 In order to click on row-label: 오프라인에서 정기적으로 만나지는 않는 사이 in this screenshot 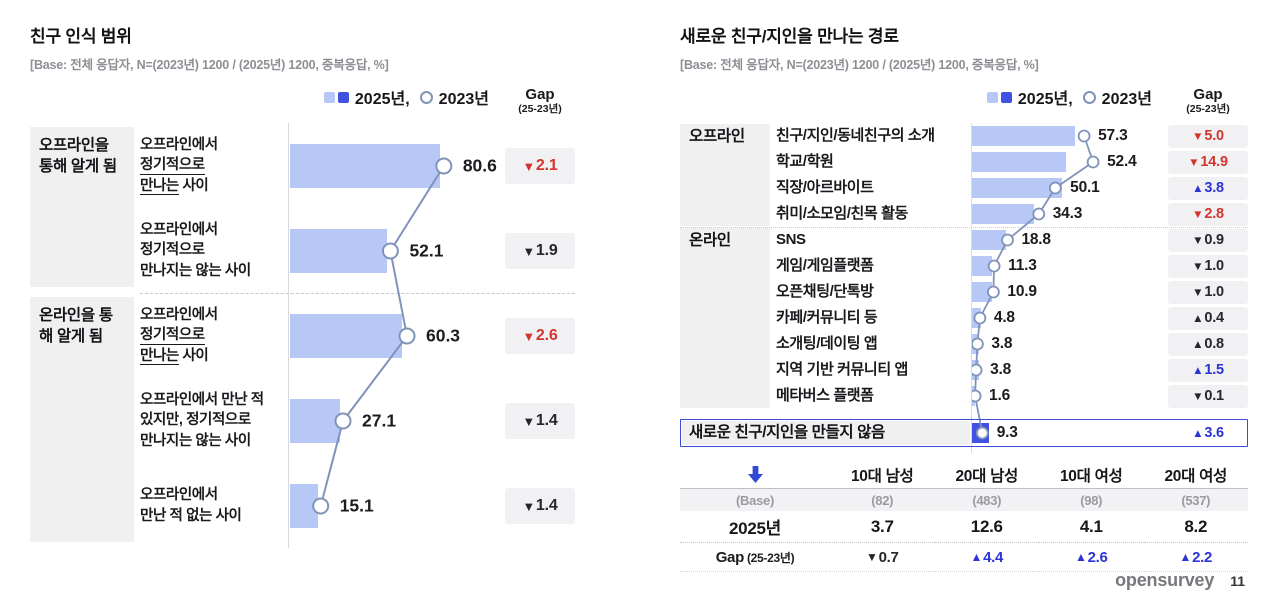, I will do `click(215, 250)`.